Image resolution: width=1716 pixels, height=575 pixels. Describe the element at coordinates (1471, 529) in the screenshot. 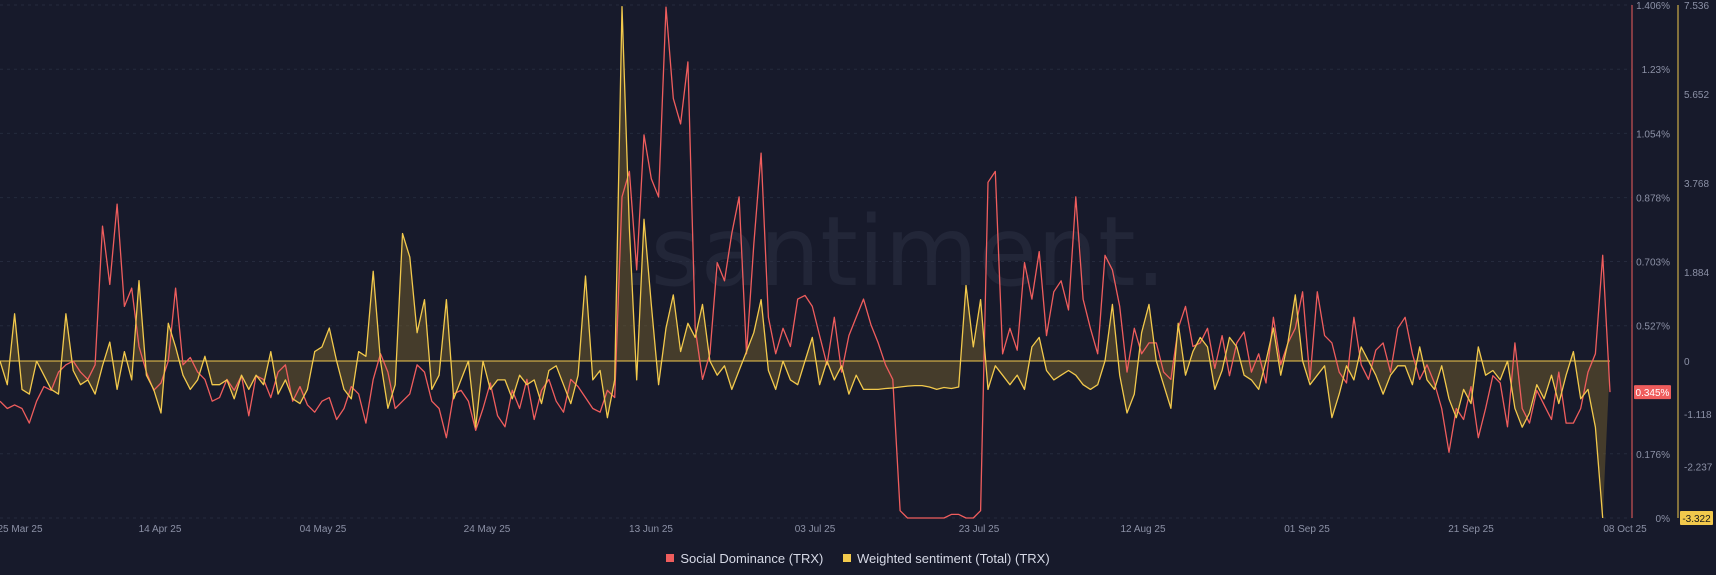

I see `x-tick-label: 21 Sep 25` at that location.